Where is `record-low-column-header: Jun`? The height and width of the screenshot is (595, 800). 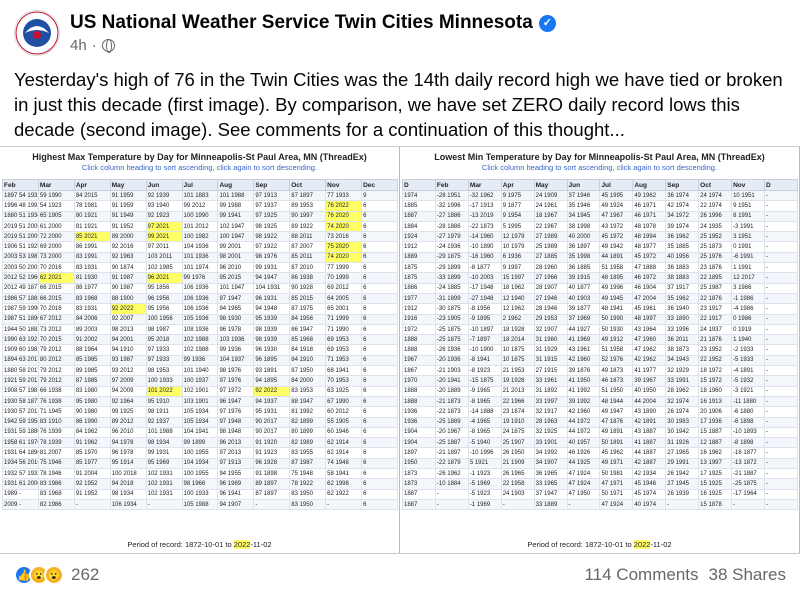
record-low-column-header: Jun is located at coordinates (583, 185).